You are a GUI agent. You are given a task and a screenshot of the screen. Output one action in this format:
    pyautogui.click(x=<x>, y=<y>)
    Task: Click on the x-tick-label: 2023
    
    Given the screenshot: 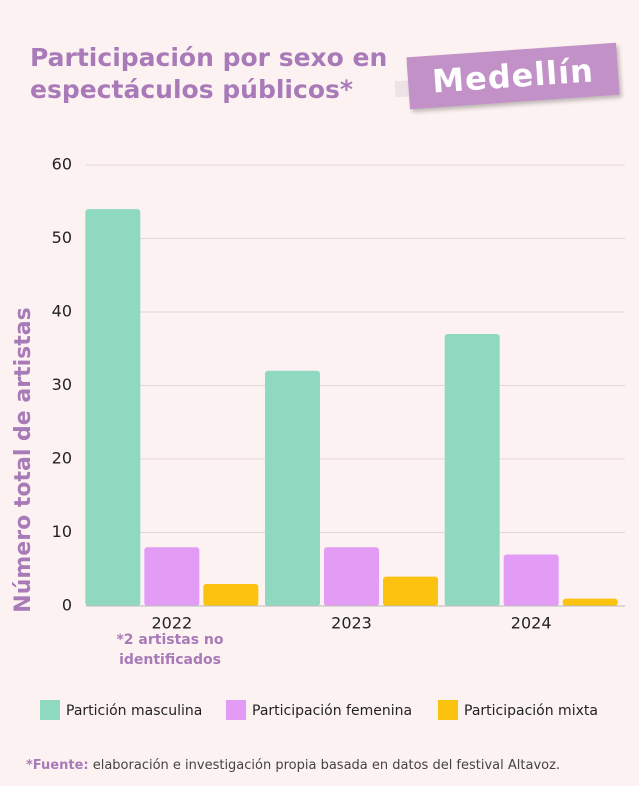 What is the action you would take?
    pyautogui.click(x=351, y=623)
    